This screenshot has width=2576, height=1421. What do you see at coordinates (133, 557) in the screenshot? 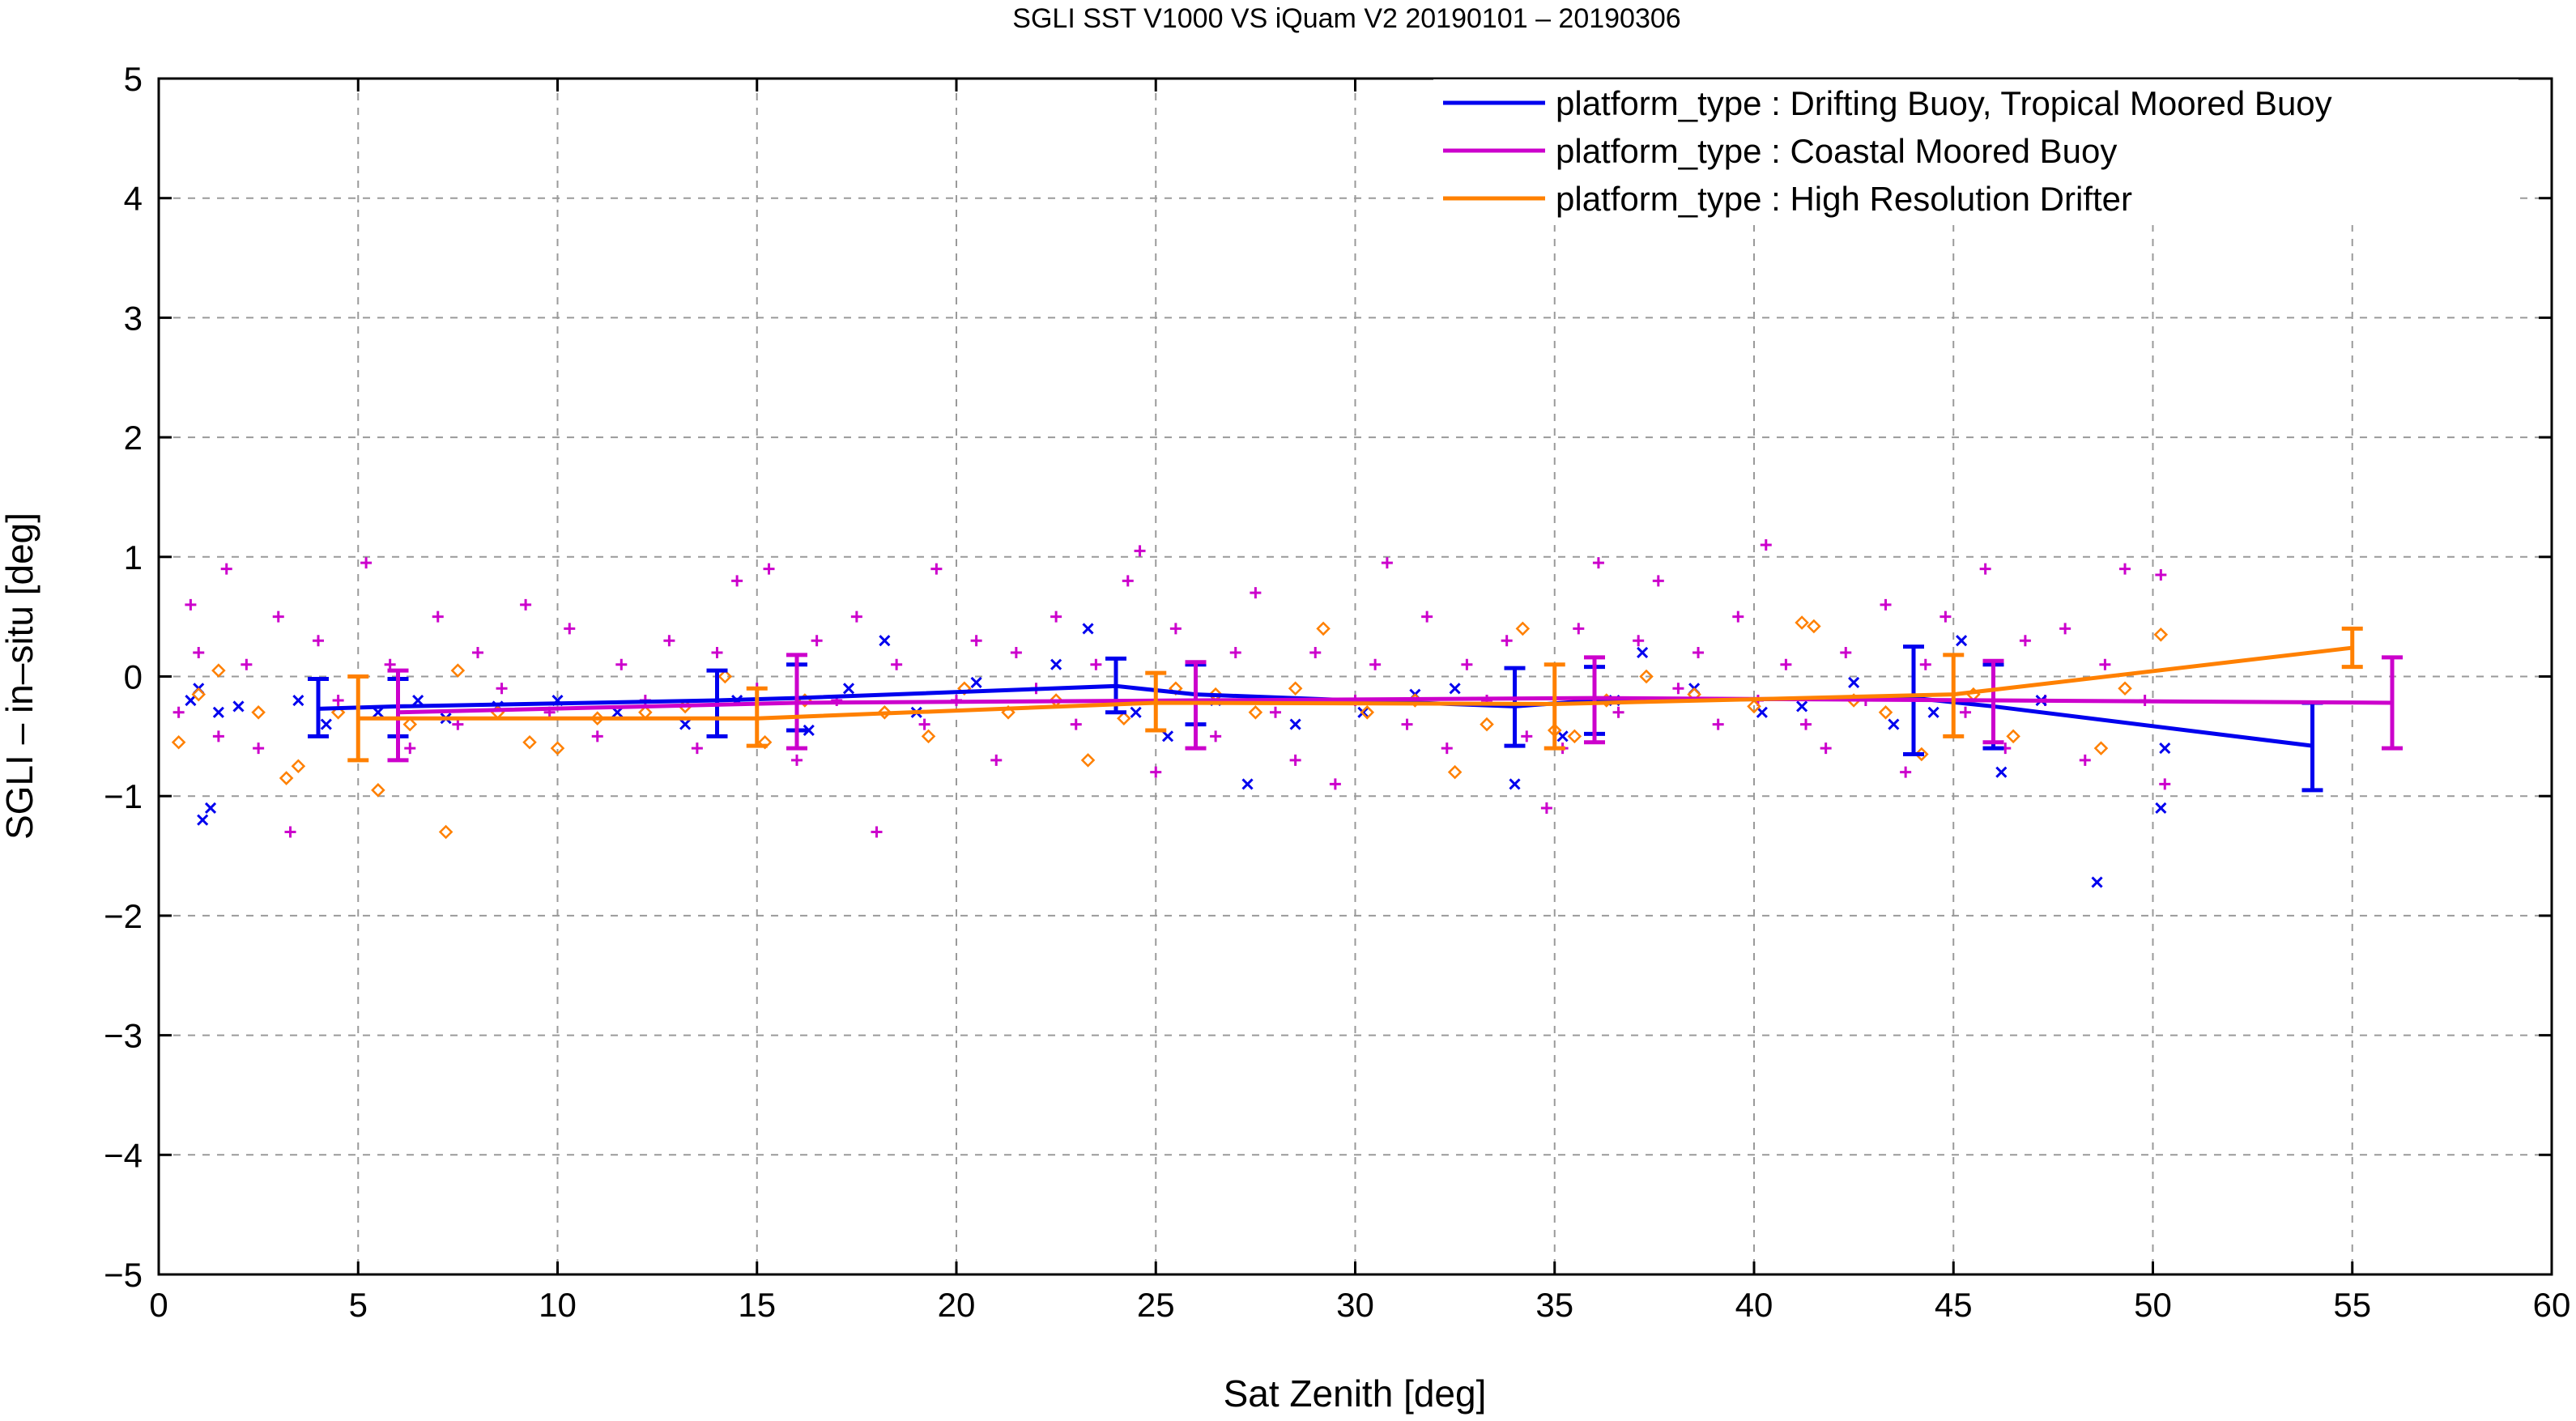
I see `y-tick-label: 1` at bounding box center [133, 557].